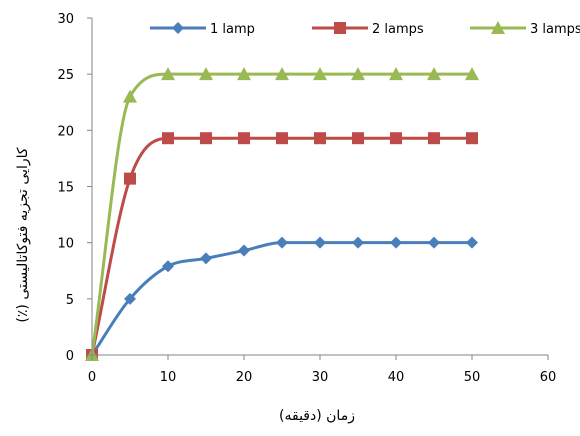 Image resolution: width=580 pixels, height=436 pixels. What do you see at coordinates (168, 377) in the screenshot?
I see `x-tick-label: 10` at bounding box center [168, 377].